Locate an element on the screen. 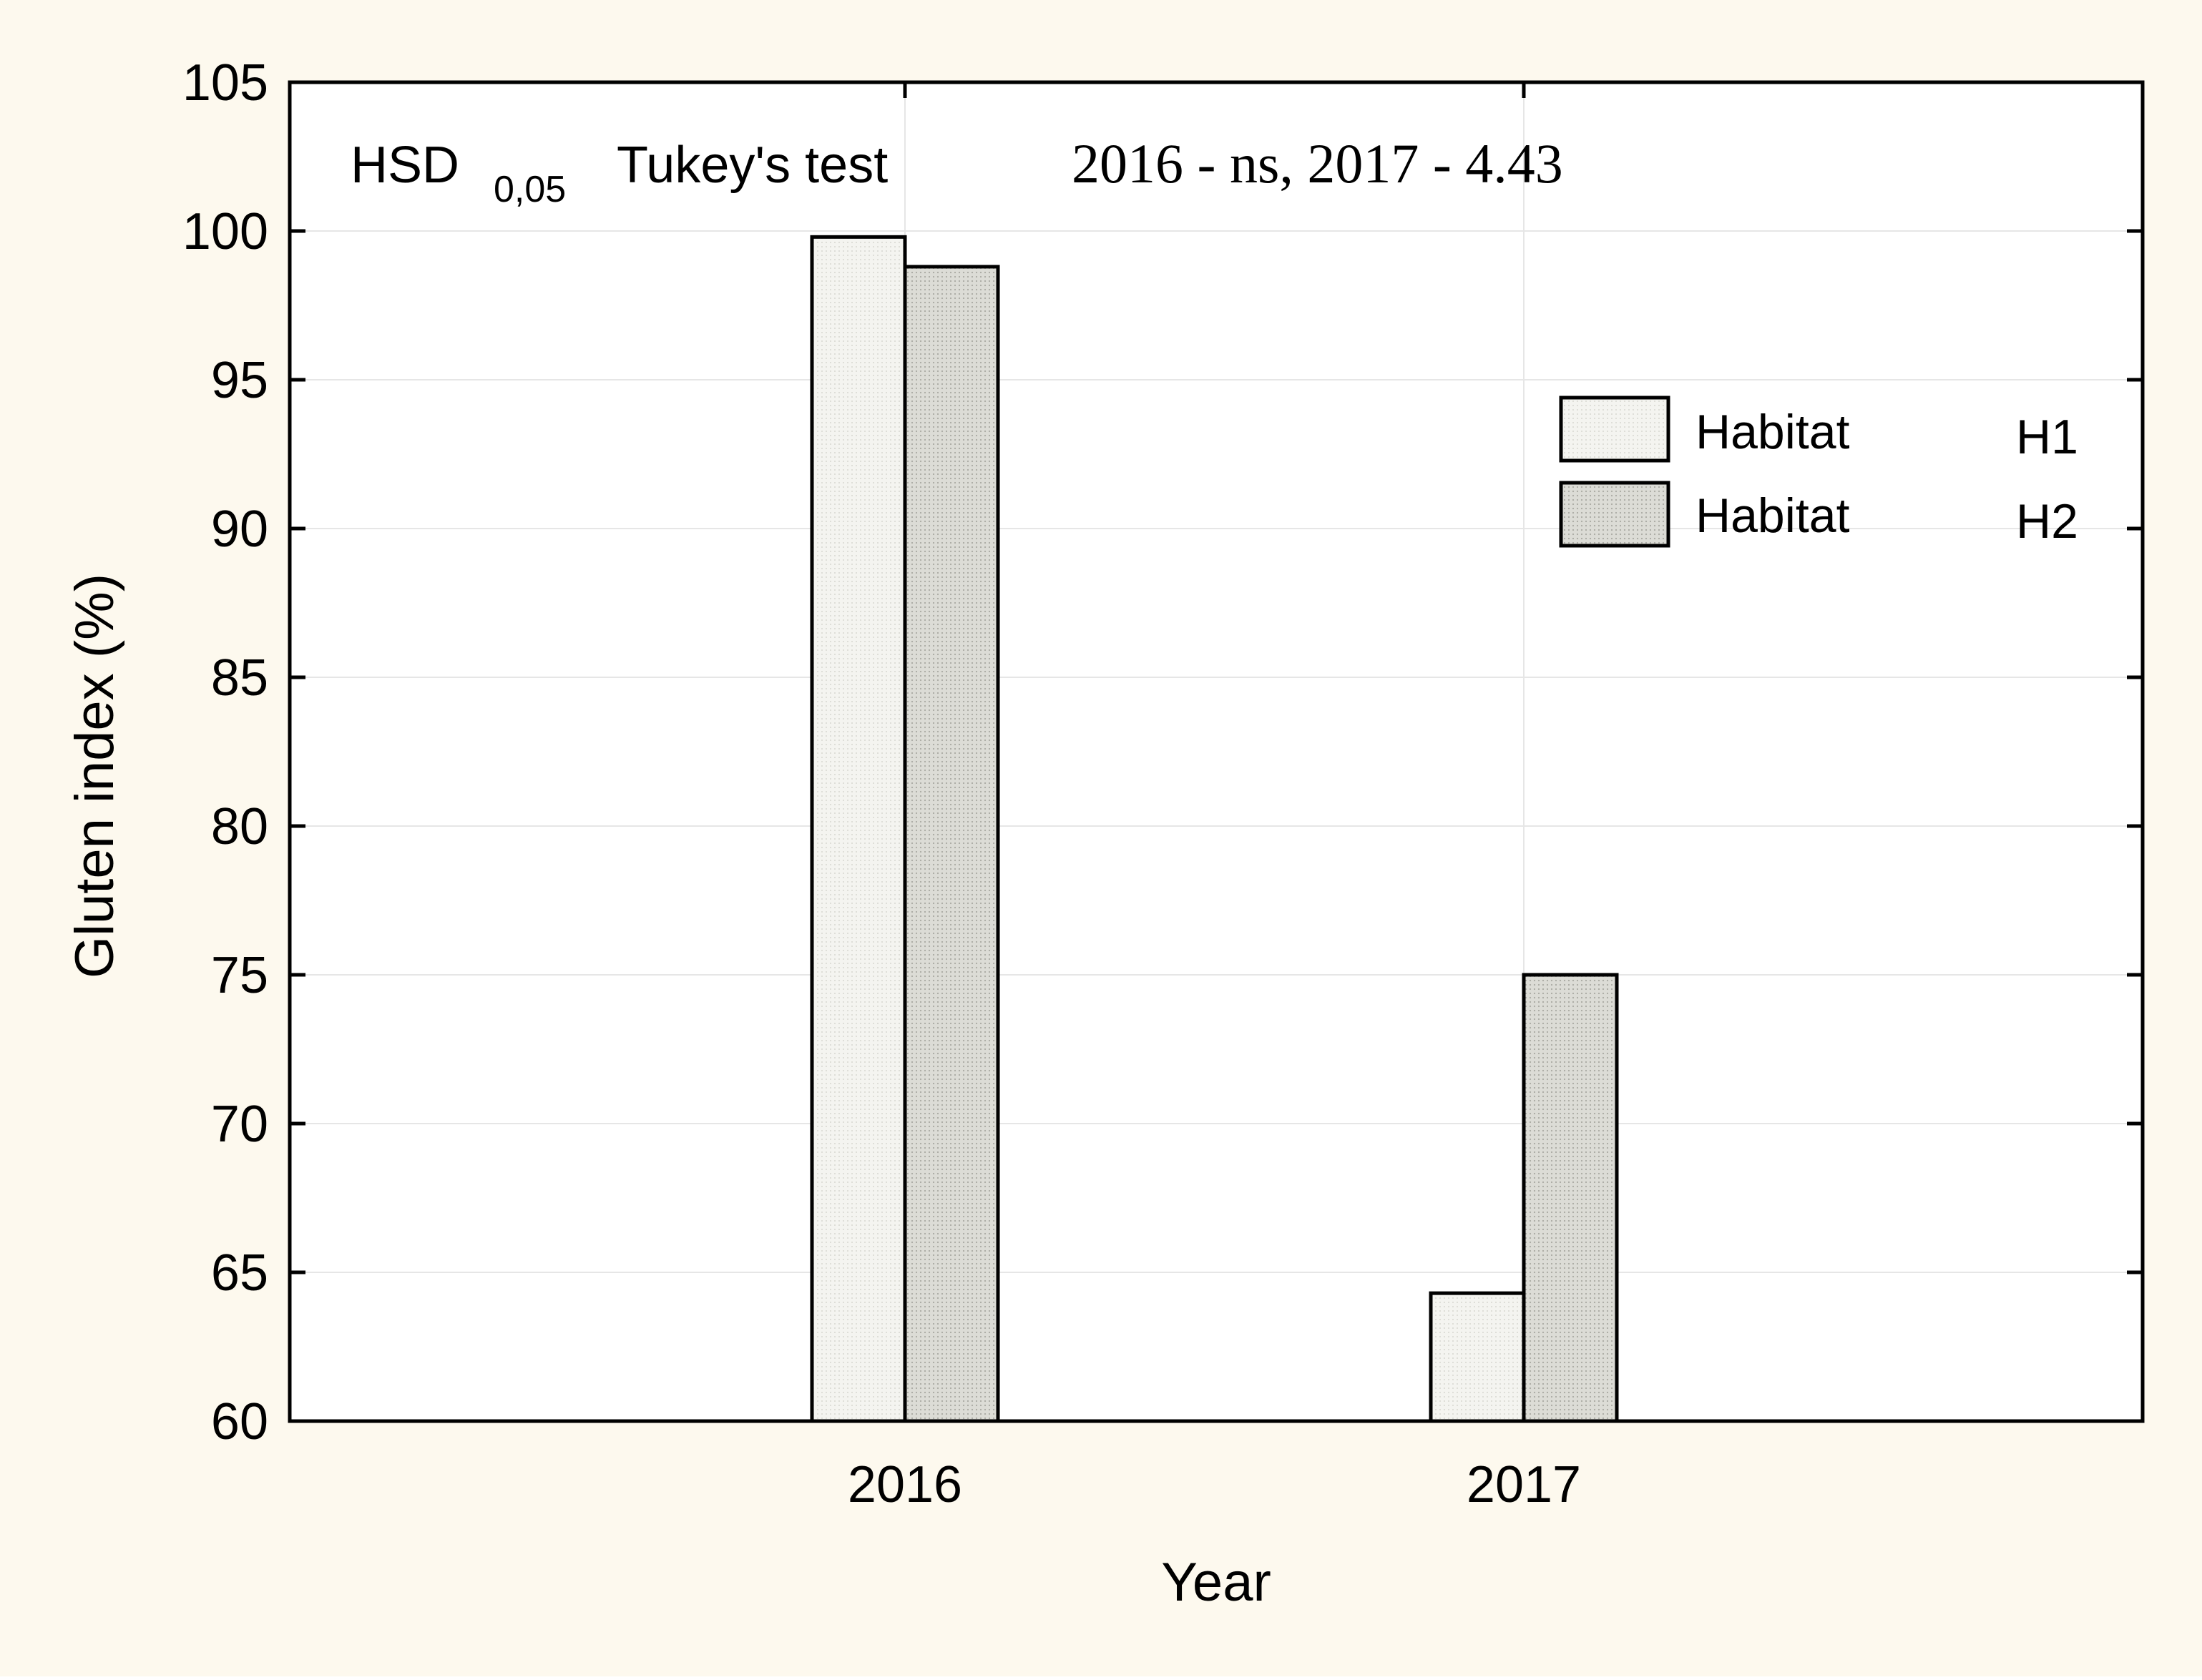 The height and width of the screenshot is (1680, 2202). legend: Habitat H1 Habitat H2 is located at coordinates (1818, 472).